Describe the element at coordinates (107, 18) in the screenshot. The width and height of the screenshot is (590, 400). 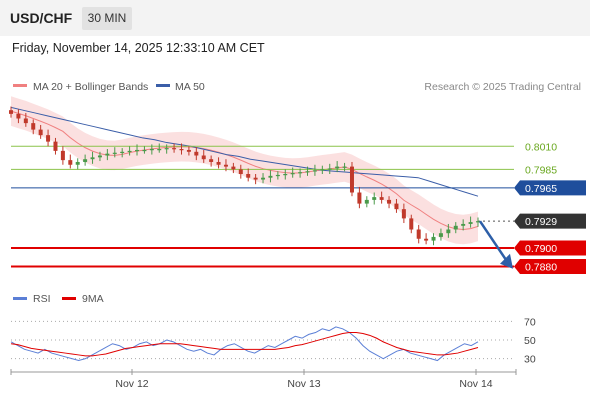
I see `timeframe-button: 30 MIN` at that location.